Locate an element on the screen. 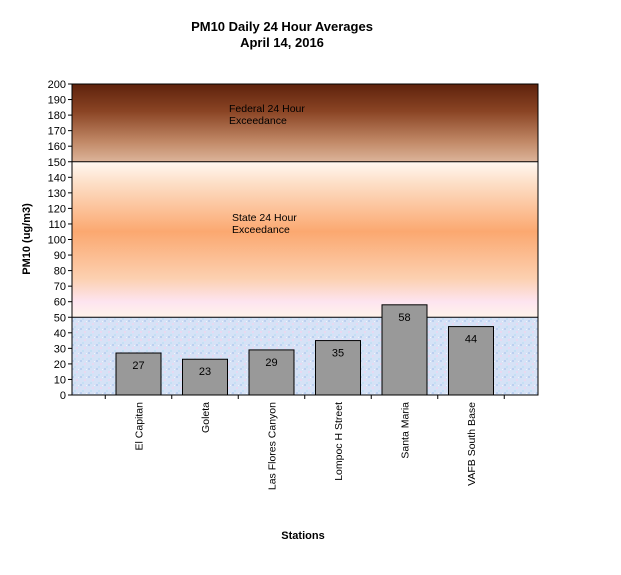  y-tick-label: 80 is located at coordinates (60, 272).